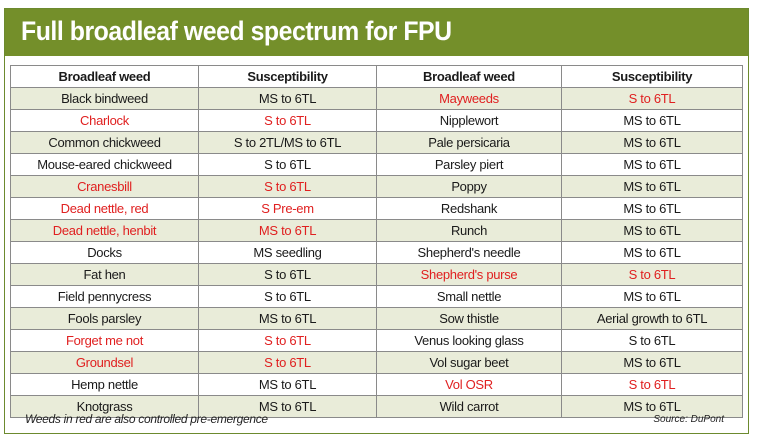 The image size is (757, 448). I want to click on weed-left-cell: Groundsel, so click(104, 362).